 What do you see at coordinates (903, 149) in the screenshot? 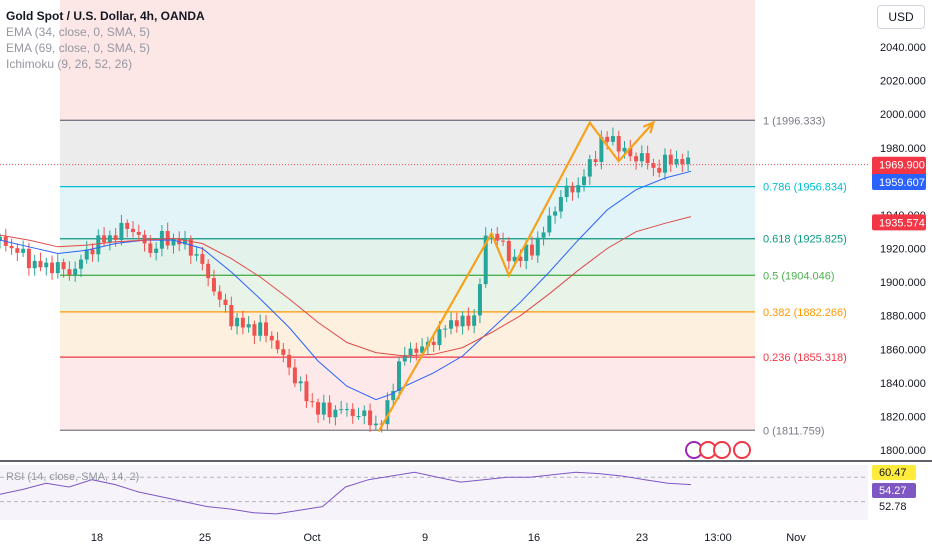
I see `y-tick-label: 1980.000` at bounding box center [903, 149].